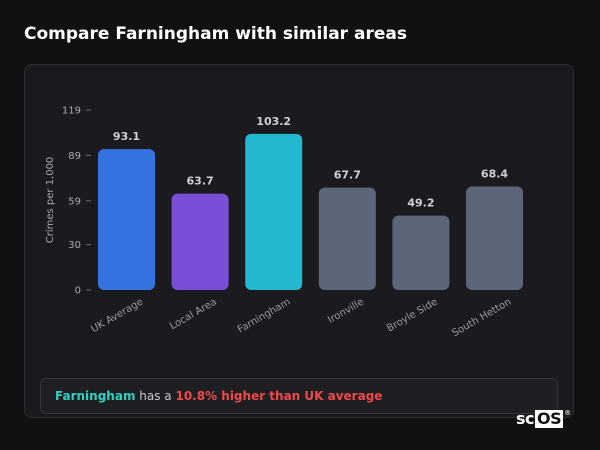  Describe the element at coordinates (310, 162) in the screenshot. I see `value-labels: 93.1 63.7 103.2 67.7 49.2 68.4` at that location.